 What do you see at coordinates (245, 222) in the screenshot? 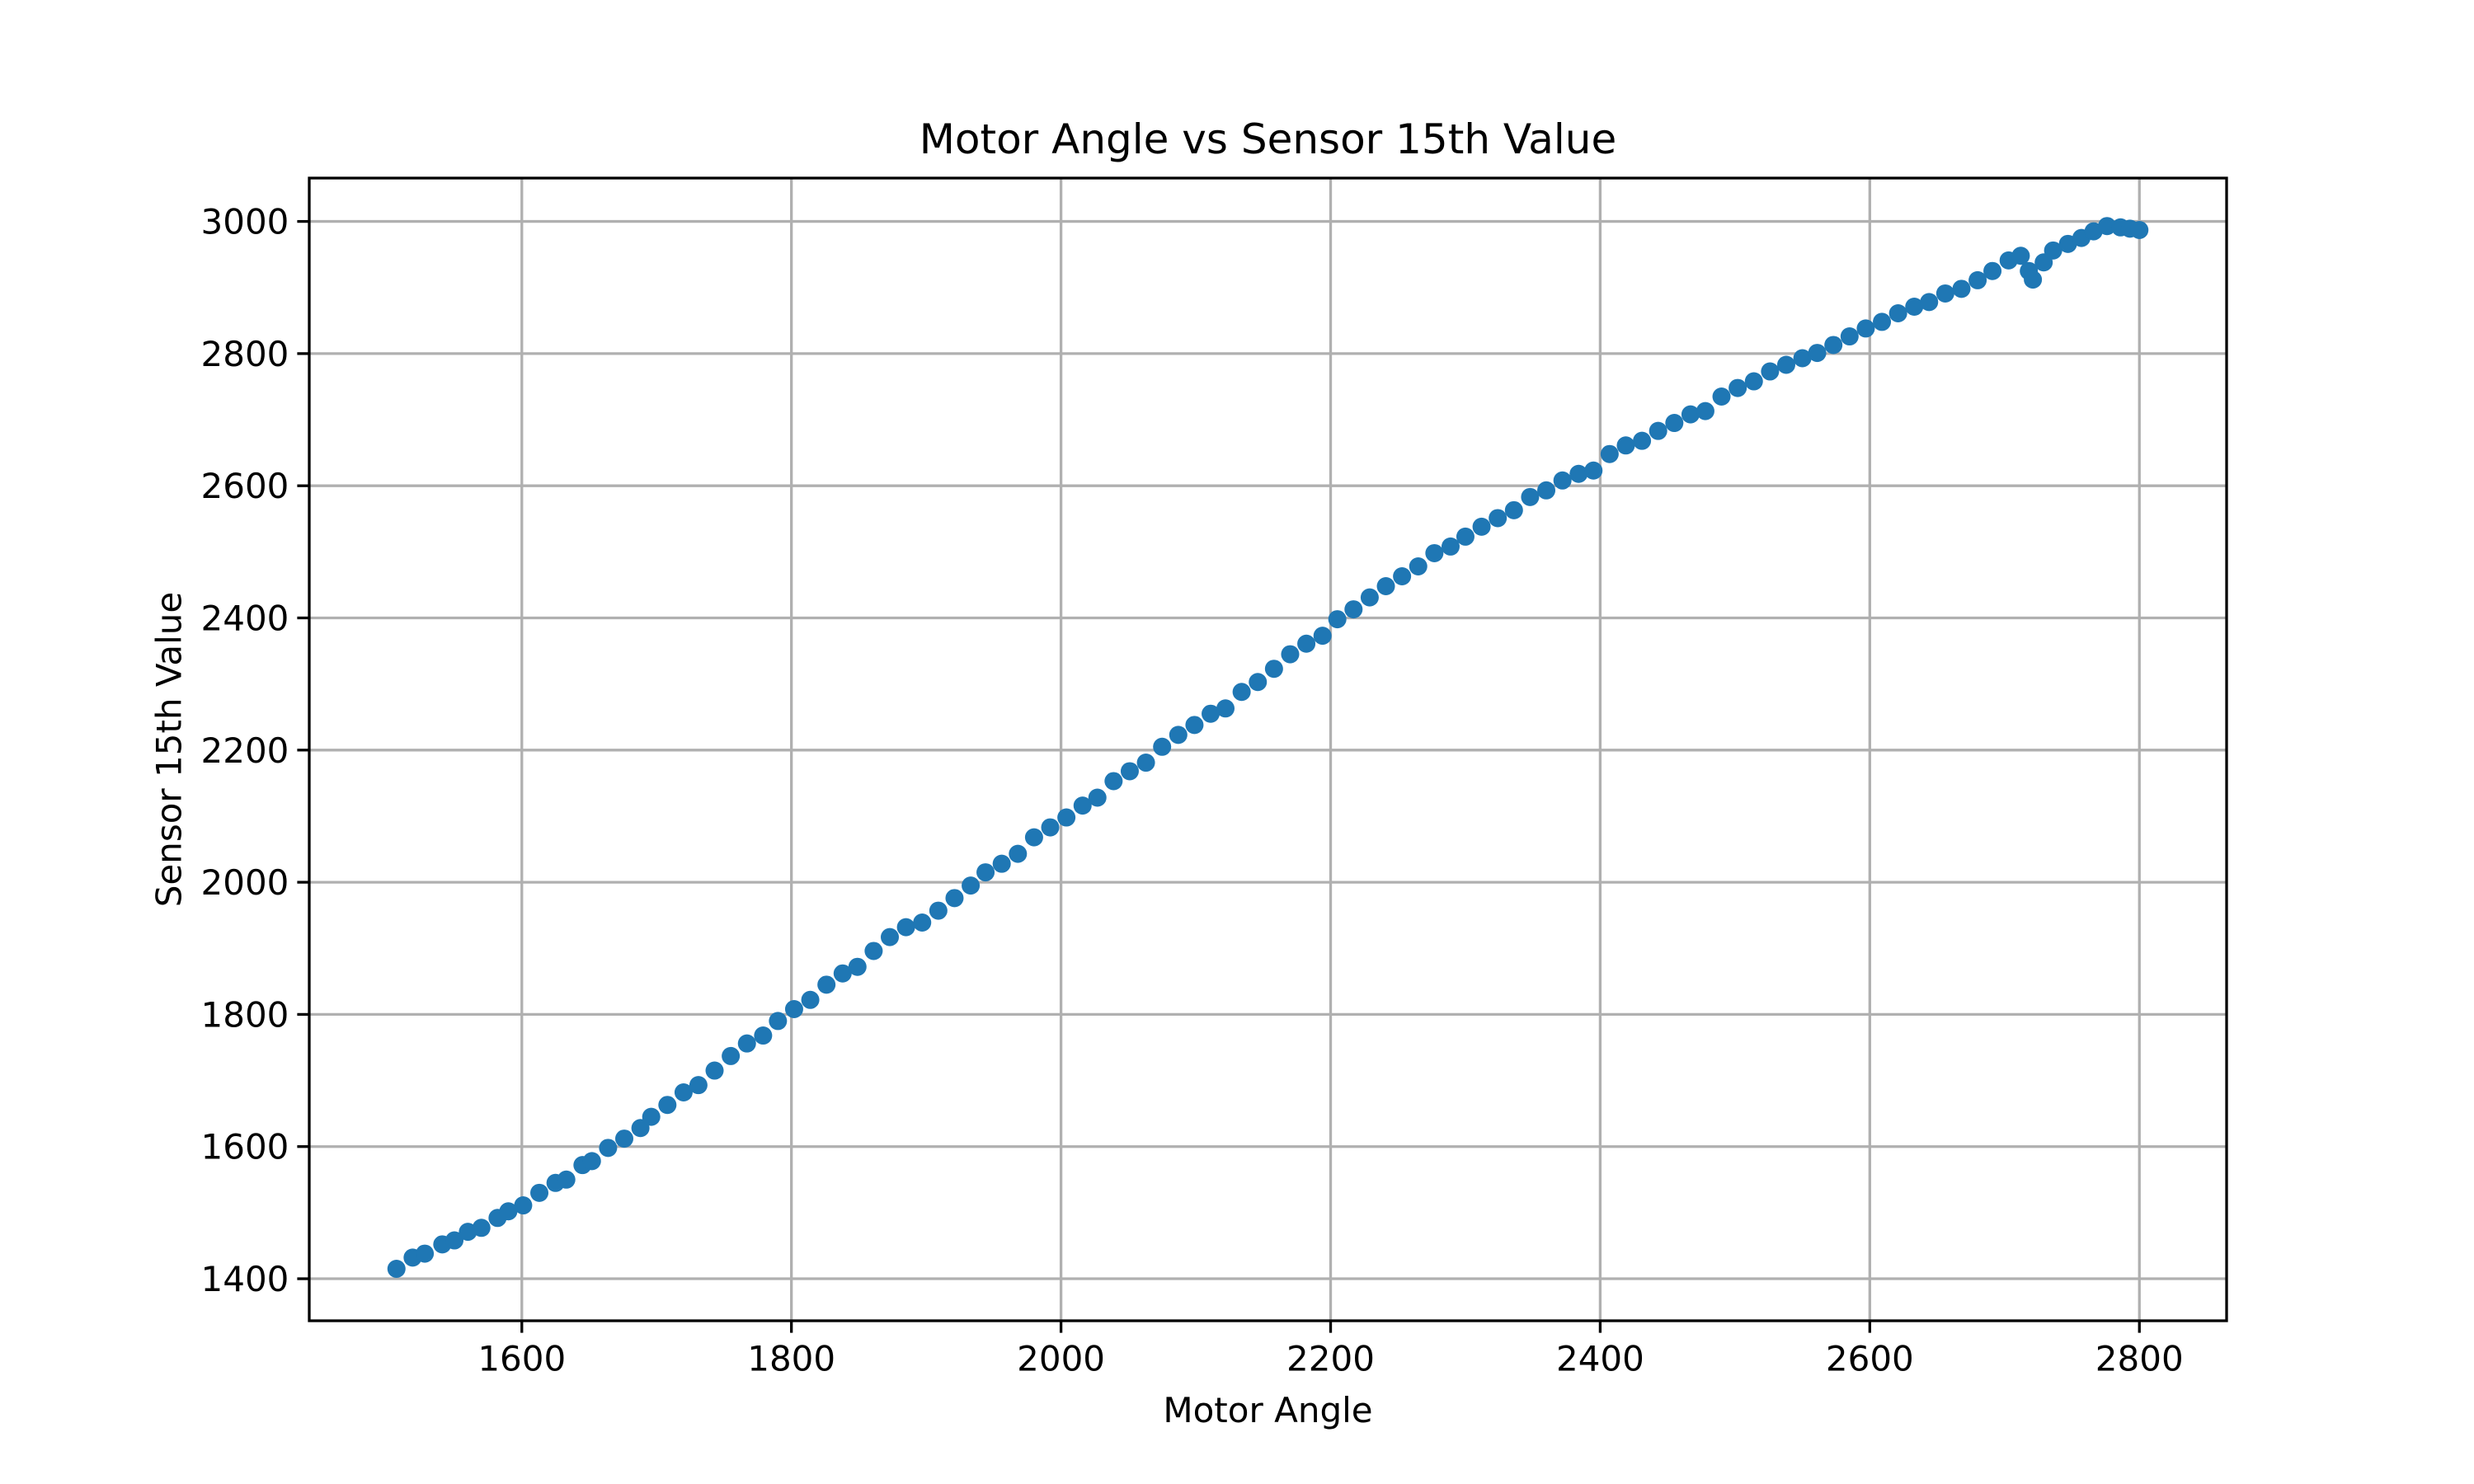
I see `y-tick-label: 3000` at bounding box center [245, 222].